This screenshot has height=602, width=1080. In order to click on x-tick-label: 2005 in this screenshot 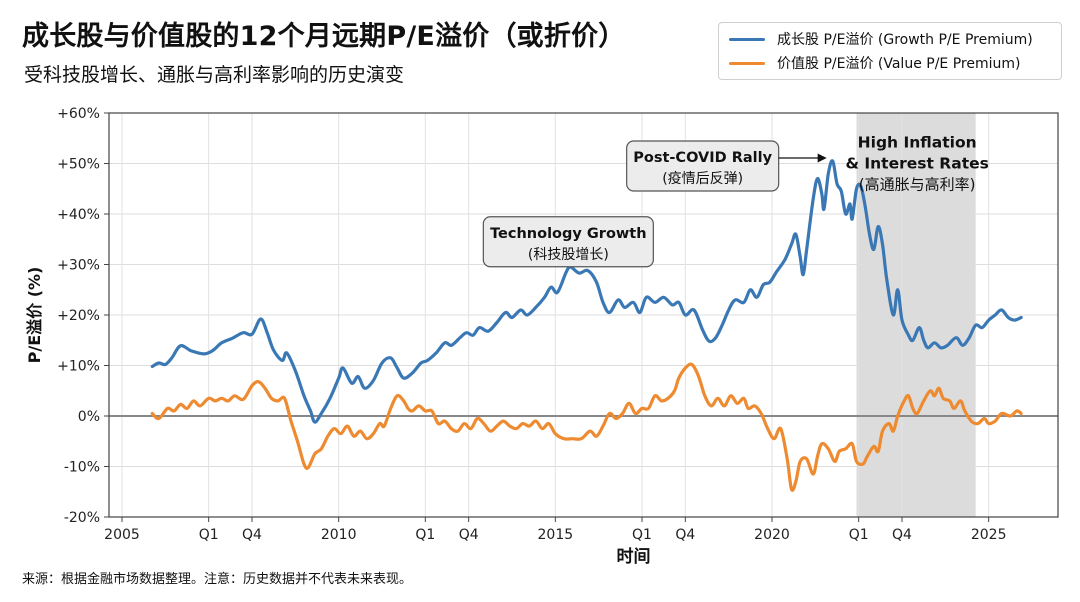, I will do `click(122, 535)`.